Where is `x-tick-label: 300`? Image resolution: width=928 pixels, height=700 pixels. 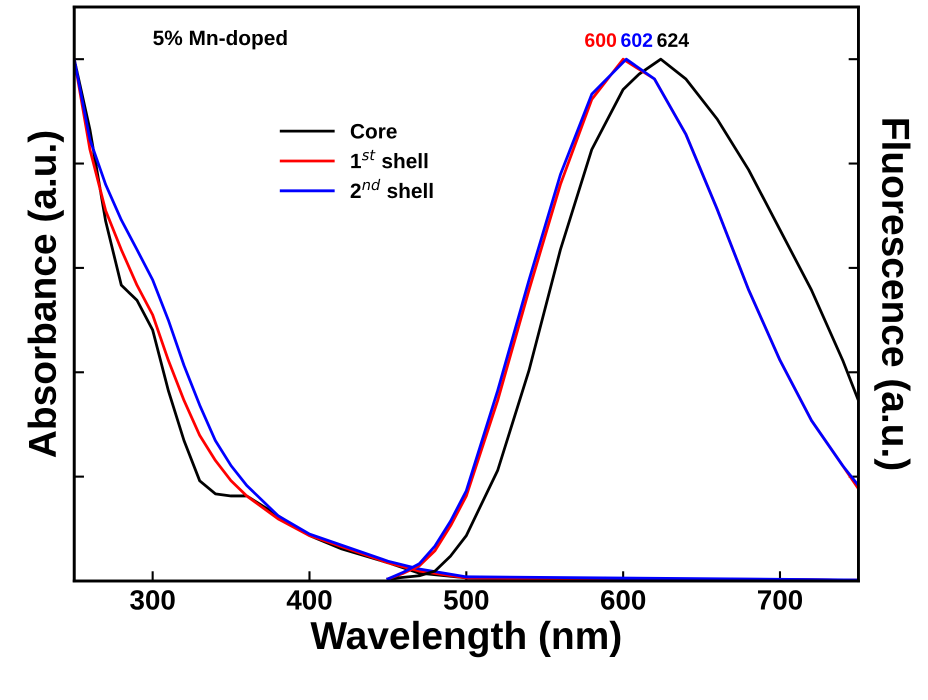 x-tick-label: 300 is located at coordinates (152, 600).